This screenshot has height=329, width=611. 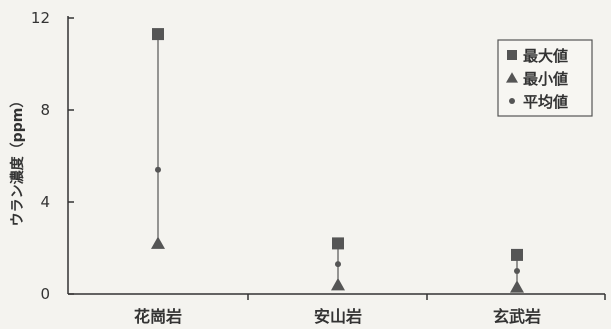 I want to click on category-label: 花崗岩, so click(x=158, y=316).